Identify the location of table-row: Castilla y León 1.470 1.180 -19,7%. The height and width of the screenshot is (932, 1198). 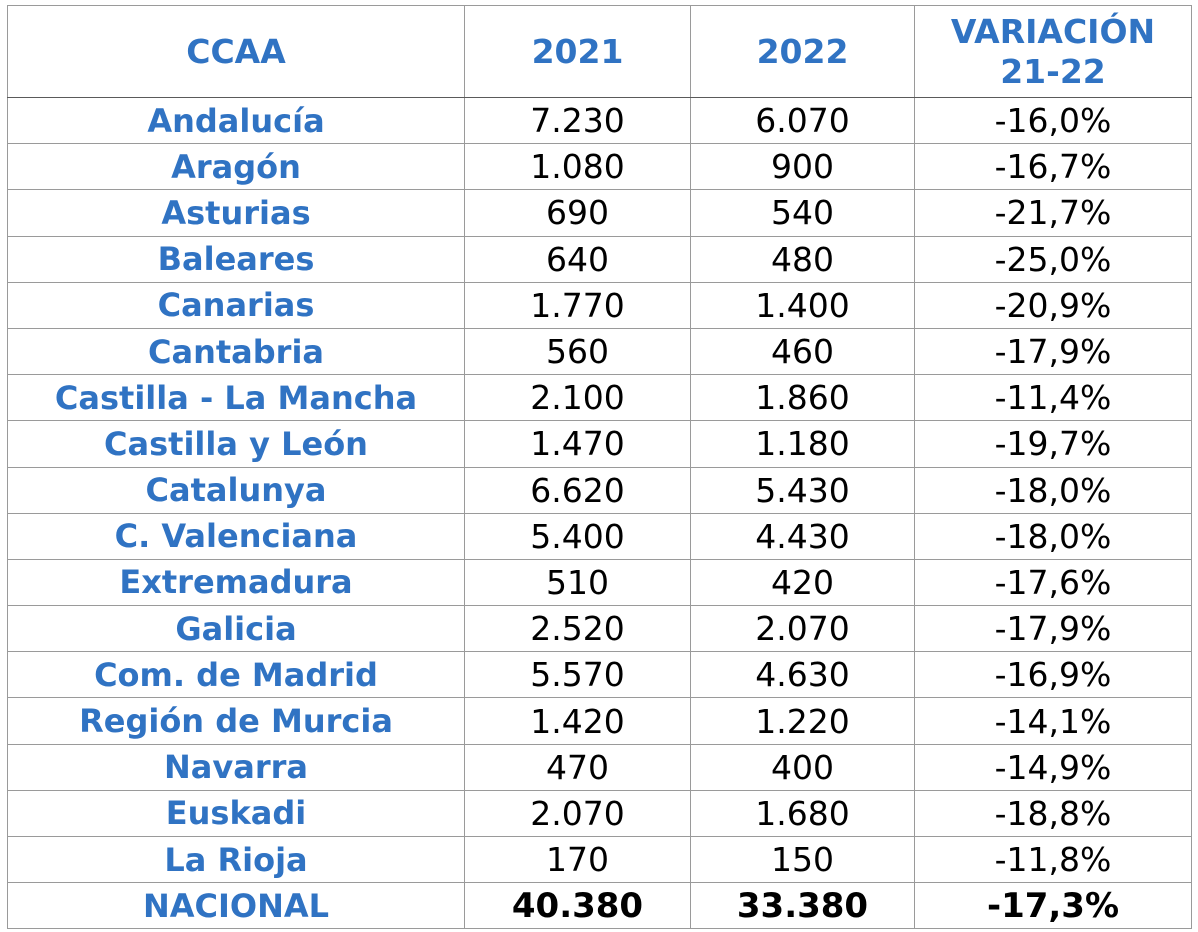
(599, 444).